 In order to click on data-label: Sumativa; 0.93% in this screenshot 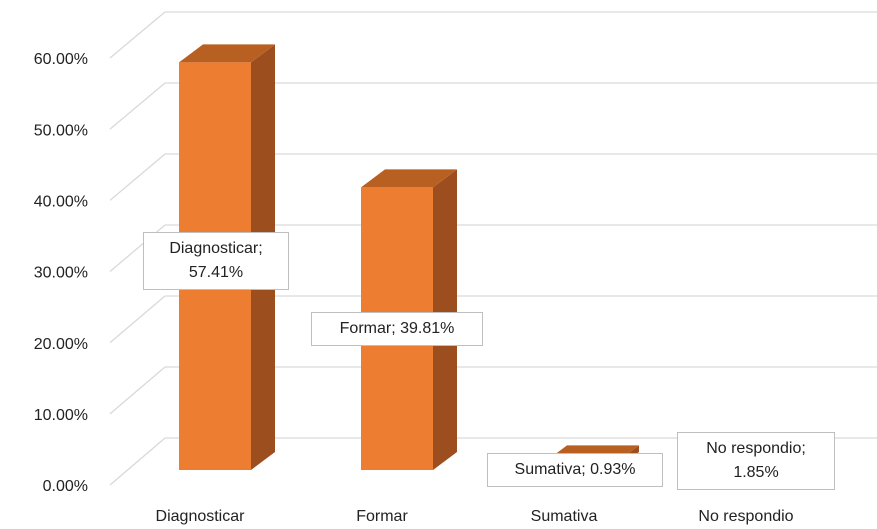, I will do `click(575, 470)`.